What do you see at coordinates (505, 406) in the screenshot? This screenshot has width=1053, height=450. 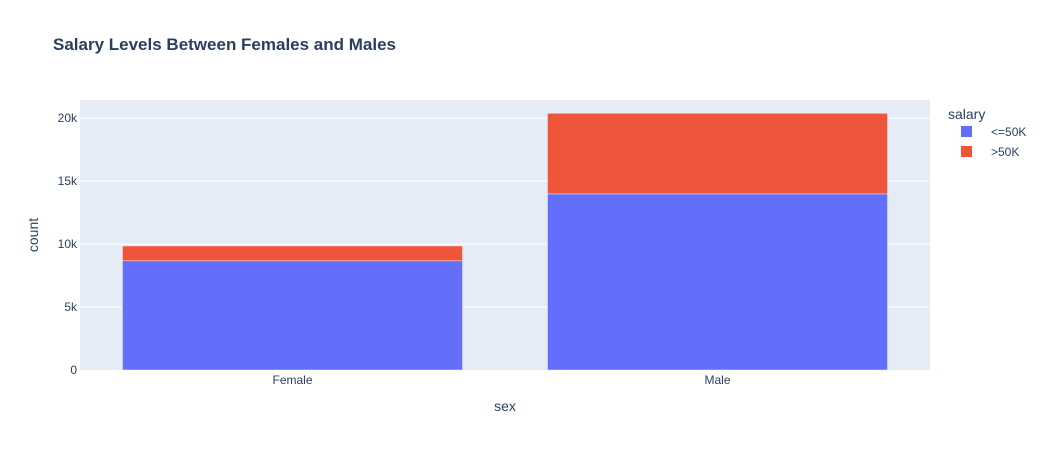 I see `x-axis-title: sex` at bounding box center [505, 406].